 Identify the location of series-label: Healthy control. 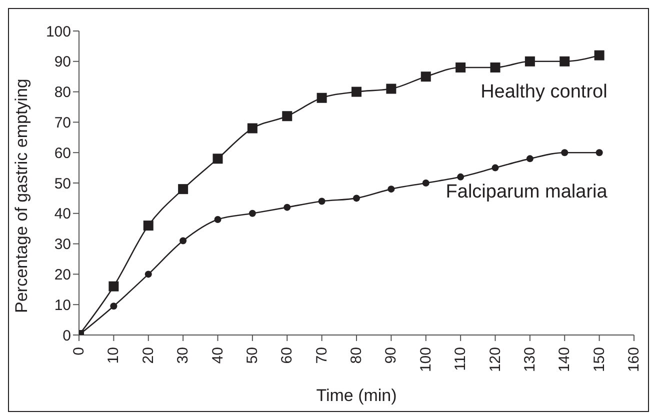
(544, 91).